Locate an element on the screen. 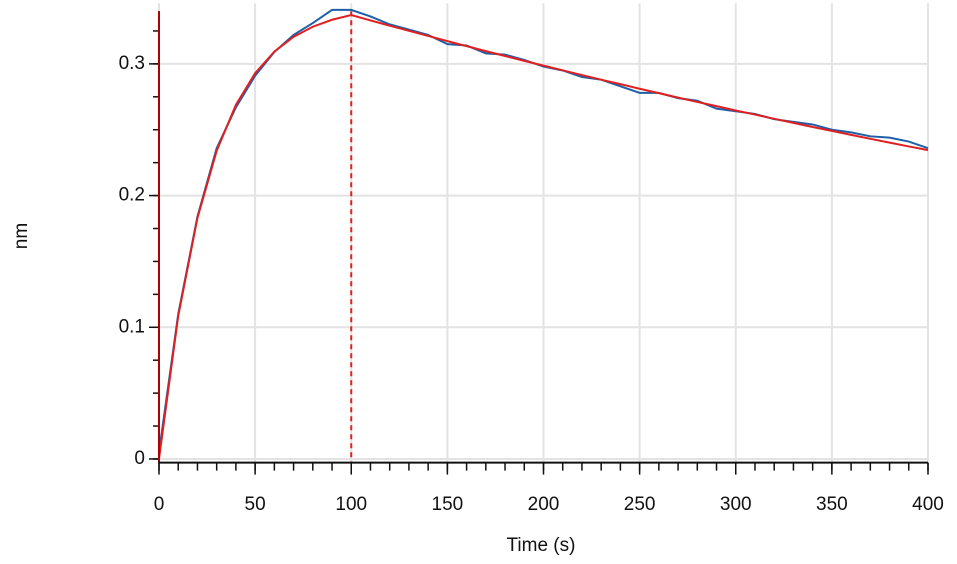 This screenshot has width=957, height=564. x-tick-label: 0 is located at coordinates (159, 504).